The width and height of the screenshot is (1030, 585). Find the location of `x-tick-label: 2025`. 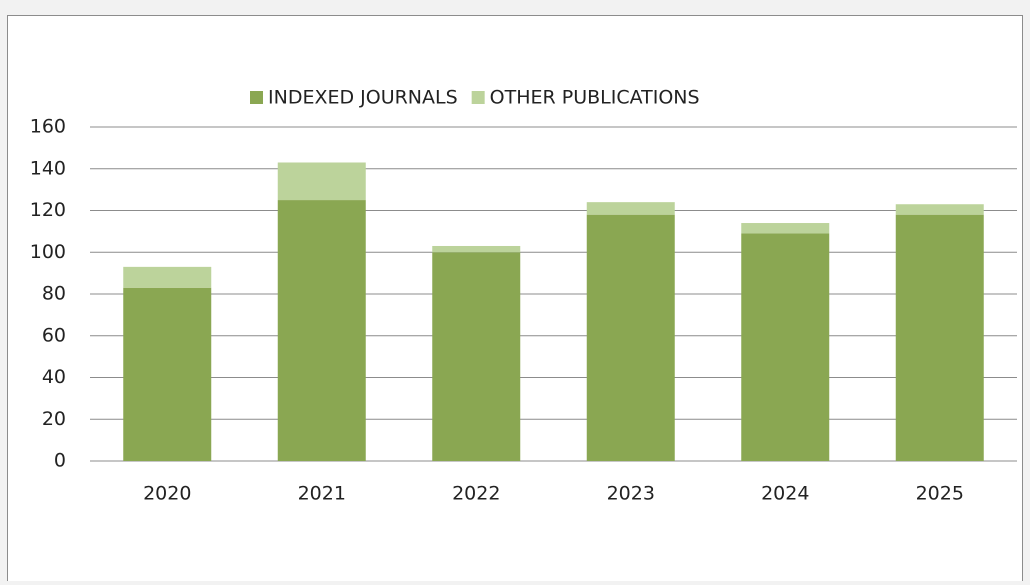

x-tick-label: 2025 is located at coordinates (940, 494).